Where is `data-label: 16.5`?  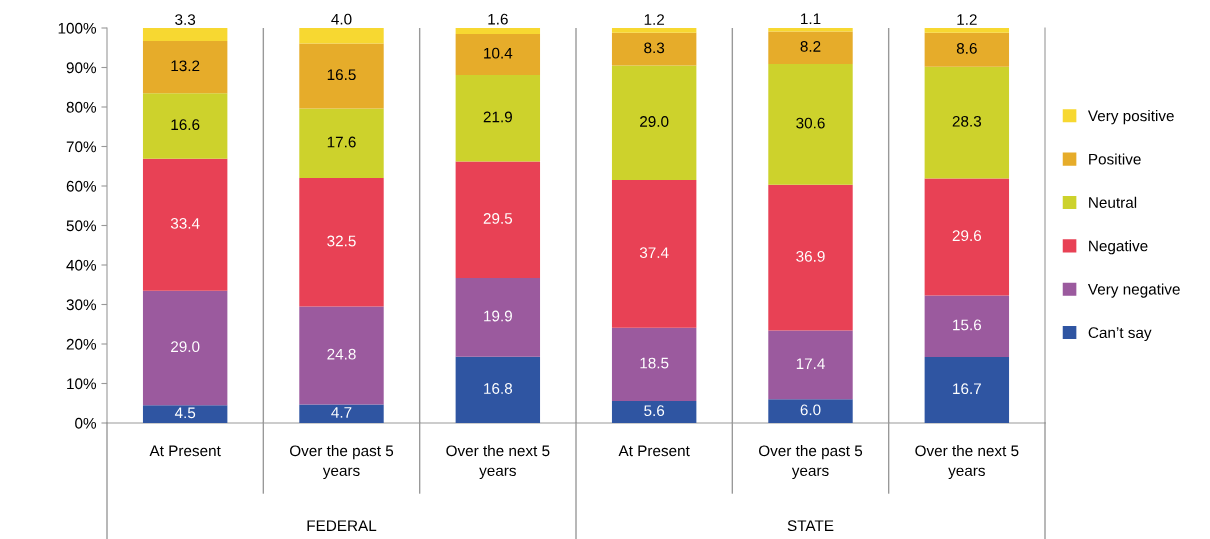 data-label: 16.5 is located at coordinates (341, 75).